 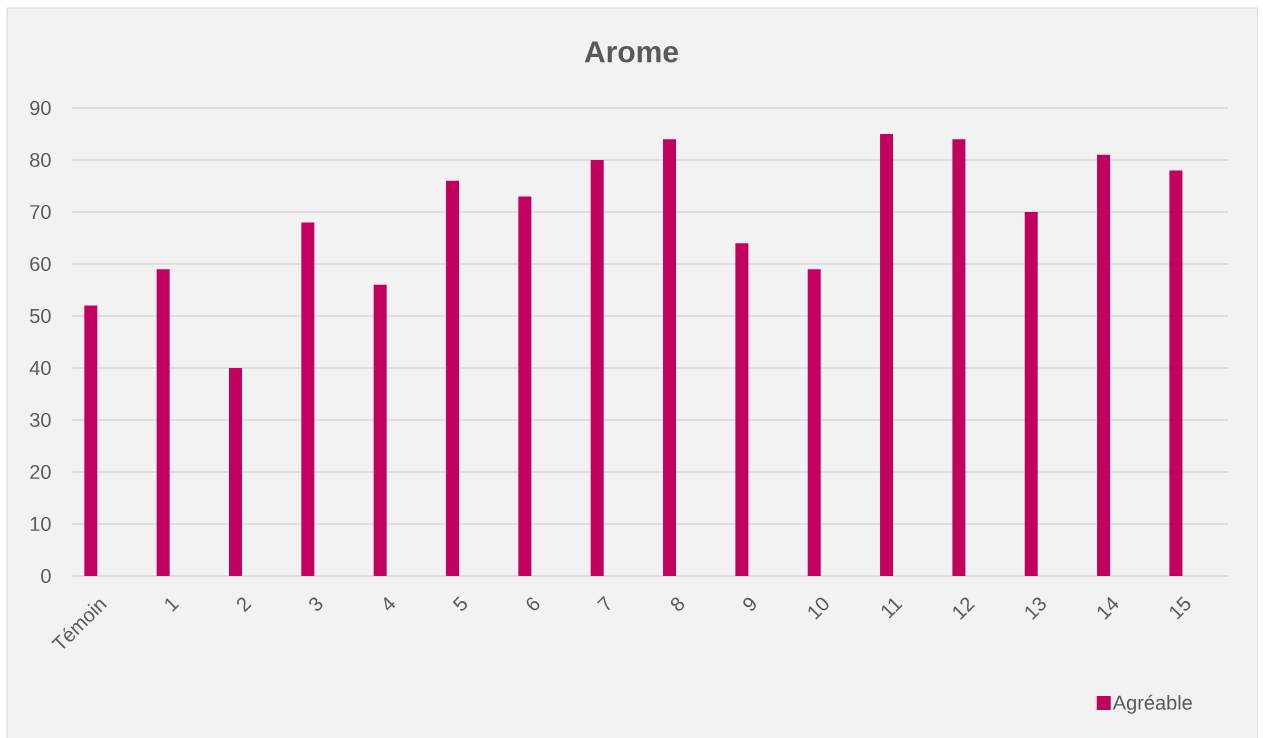 What do you see at coordinates (46, 576) in the screenshot?
I see `y-tick-label: 0` at bounding box center [46, 576].